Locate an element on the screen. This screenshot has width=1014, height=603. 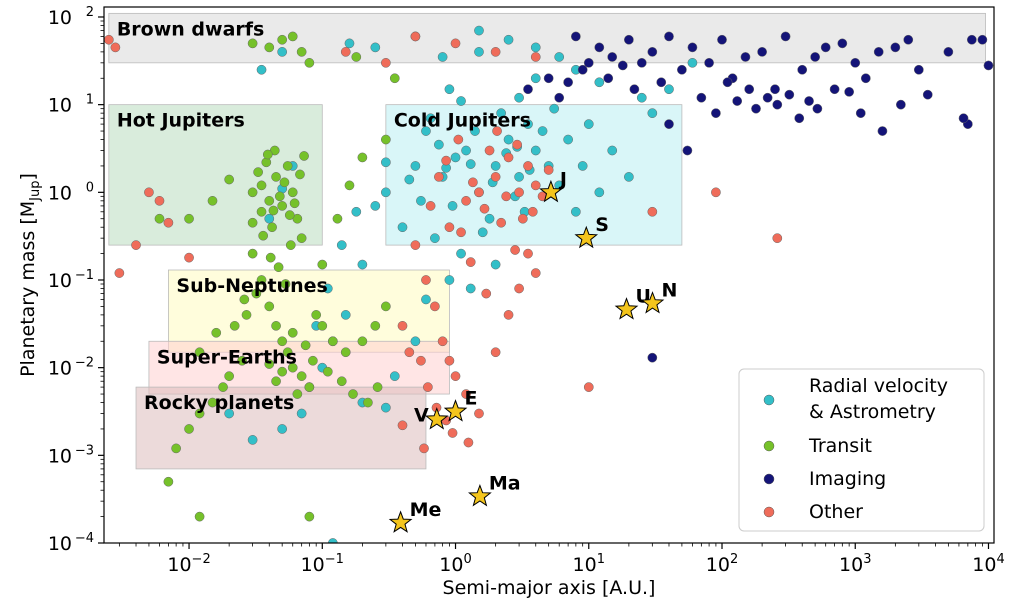
legend-label-other: Other is located at coordinates (836, 512).